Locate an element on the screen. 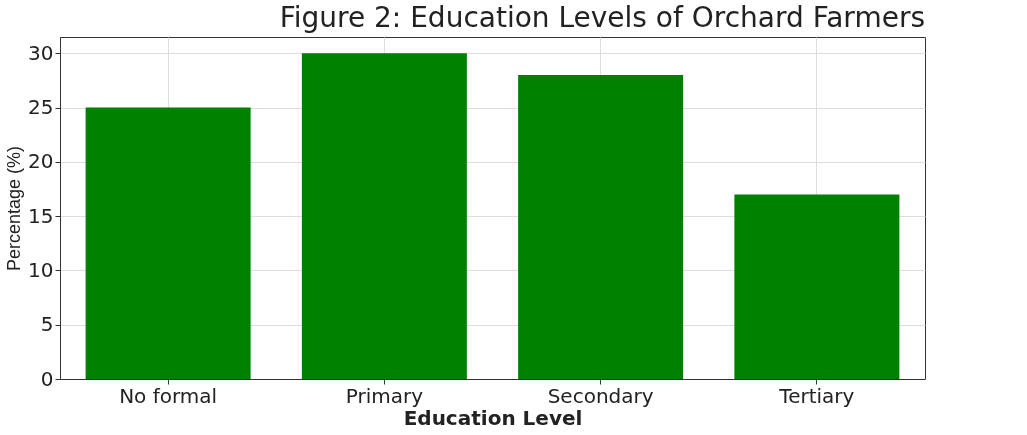  x-tick-label: Secondary is located at coordinates (600, 395).